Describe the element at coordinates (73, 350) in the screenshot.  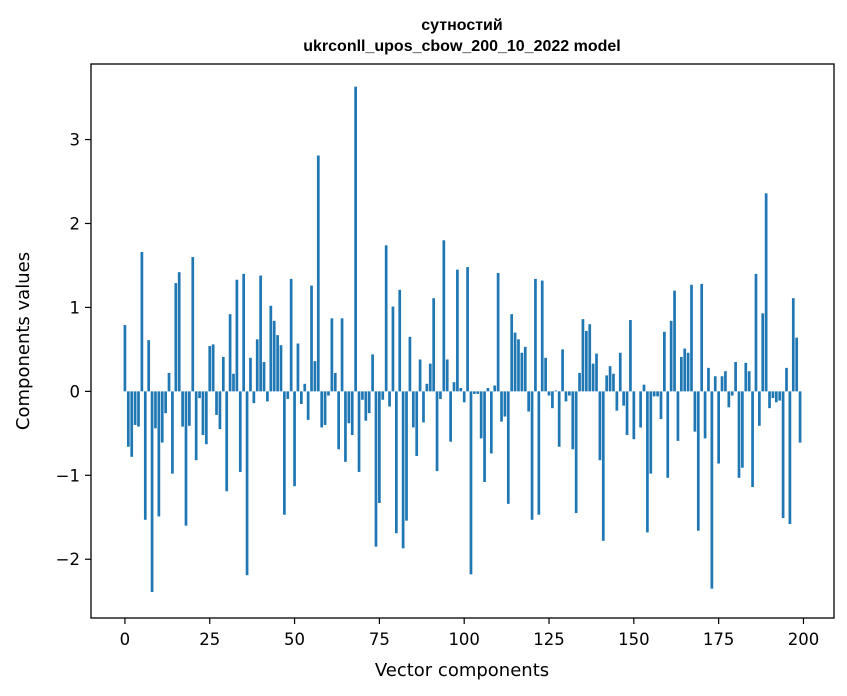
I see `y-axis: −2 −1 0 1 2 3` at that location.